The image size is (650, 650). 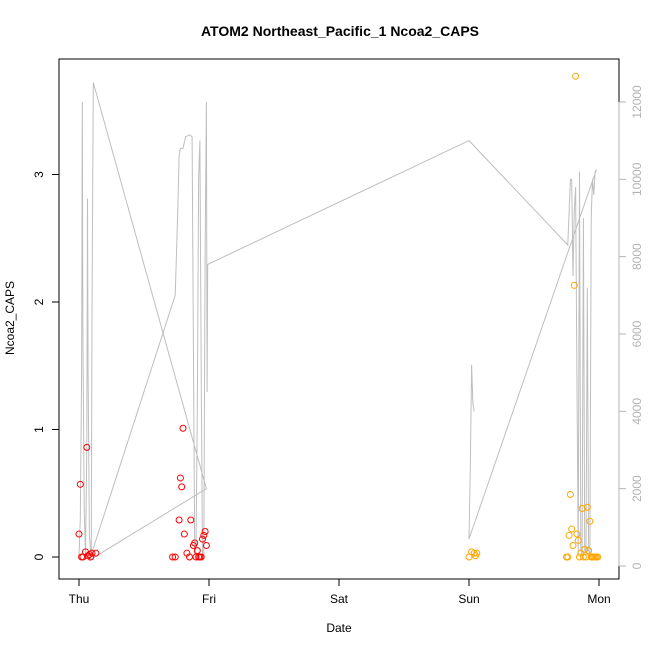 What do you see at coordinates (39, 429) in the screenshot?
I see `y-tick-label: 1` at bounding box center [39, 429].